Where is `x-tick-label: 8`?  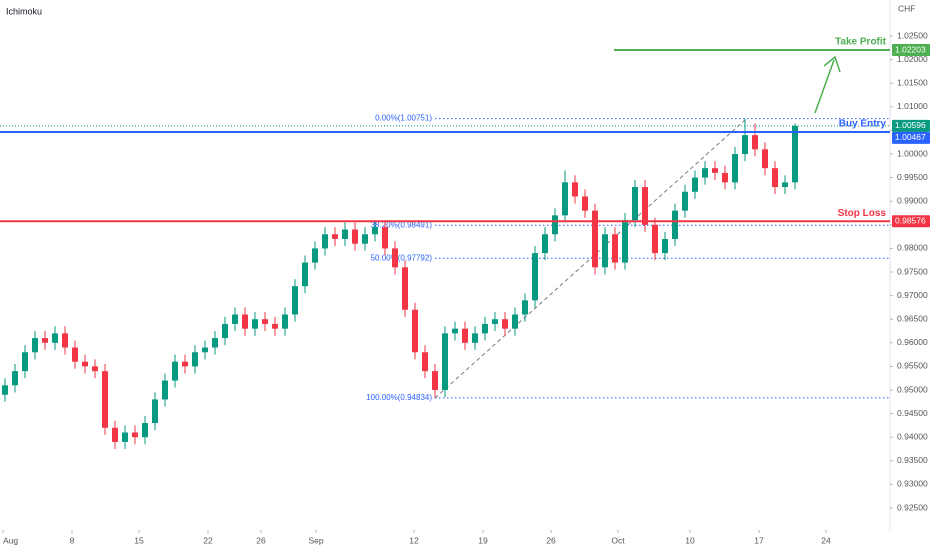 x-tick-label: 8 is located at coordinates (72, 540).